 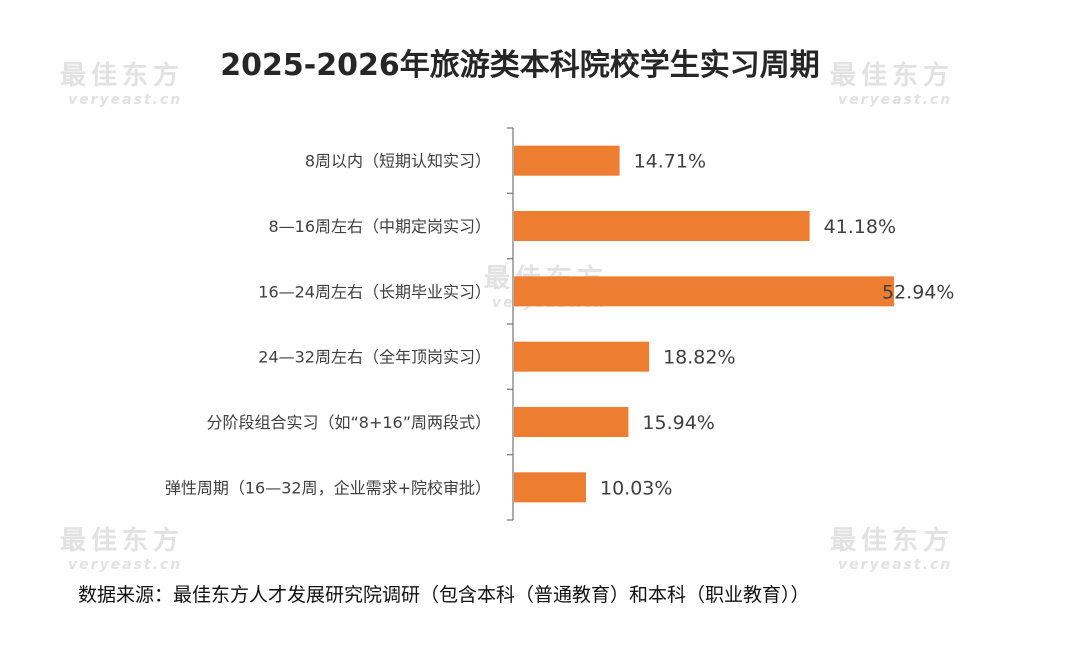 What do you see at coordinates (348, 422) in the screenshot?
I see `category-label: 分阶段组合实习（如“8+16”周两段式）` at bounding box center [348, 422].